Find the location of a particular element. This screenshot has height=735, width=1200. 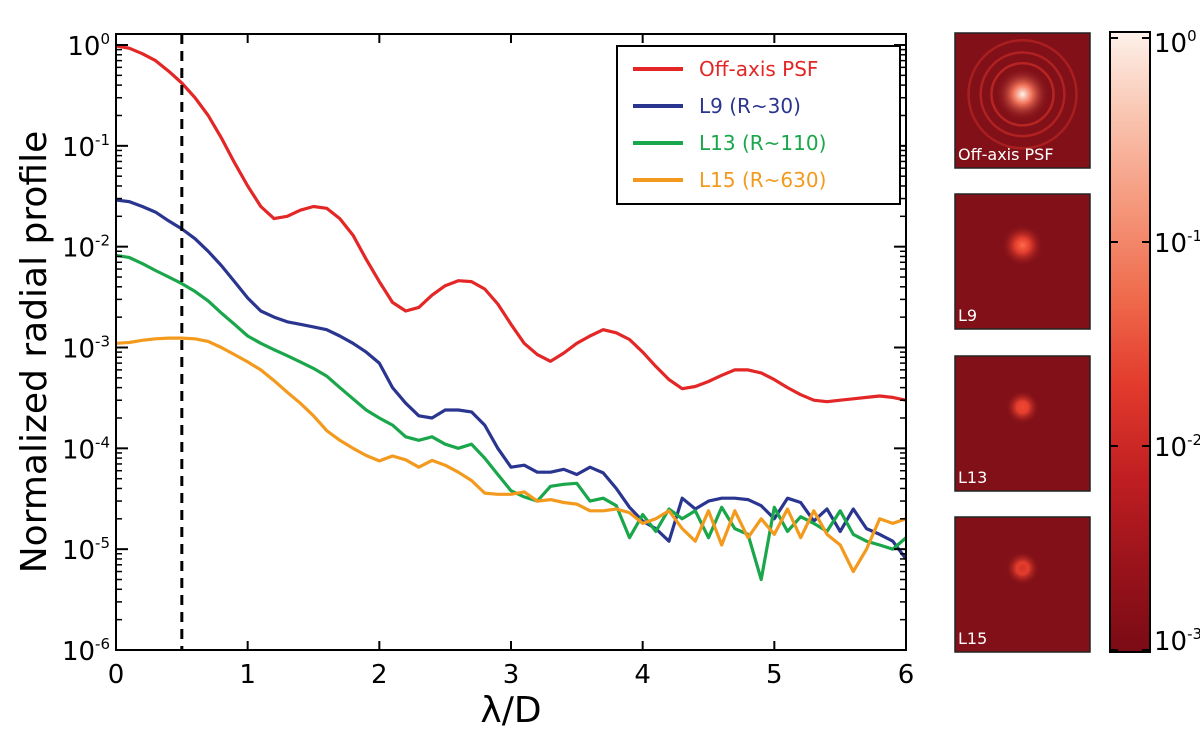

x-tick-label: 5 is located at coordinates (774, 675).